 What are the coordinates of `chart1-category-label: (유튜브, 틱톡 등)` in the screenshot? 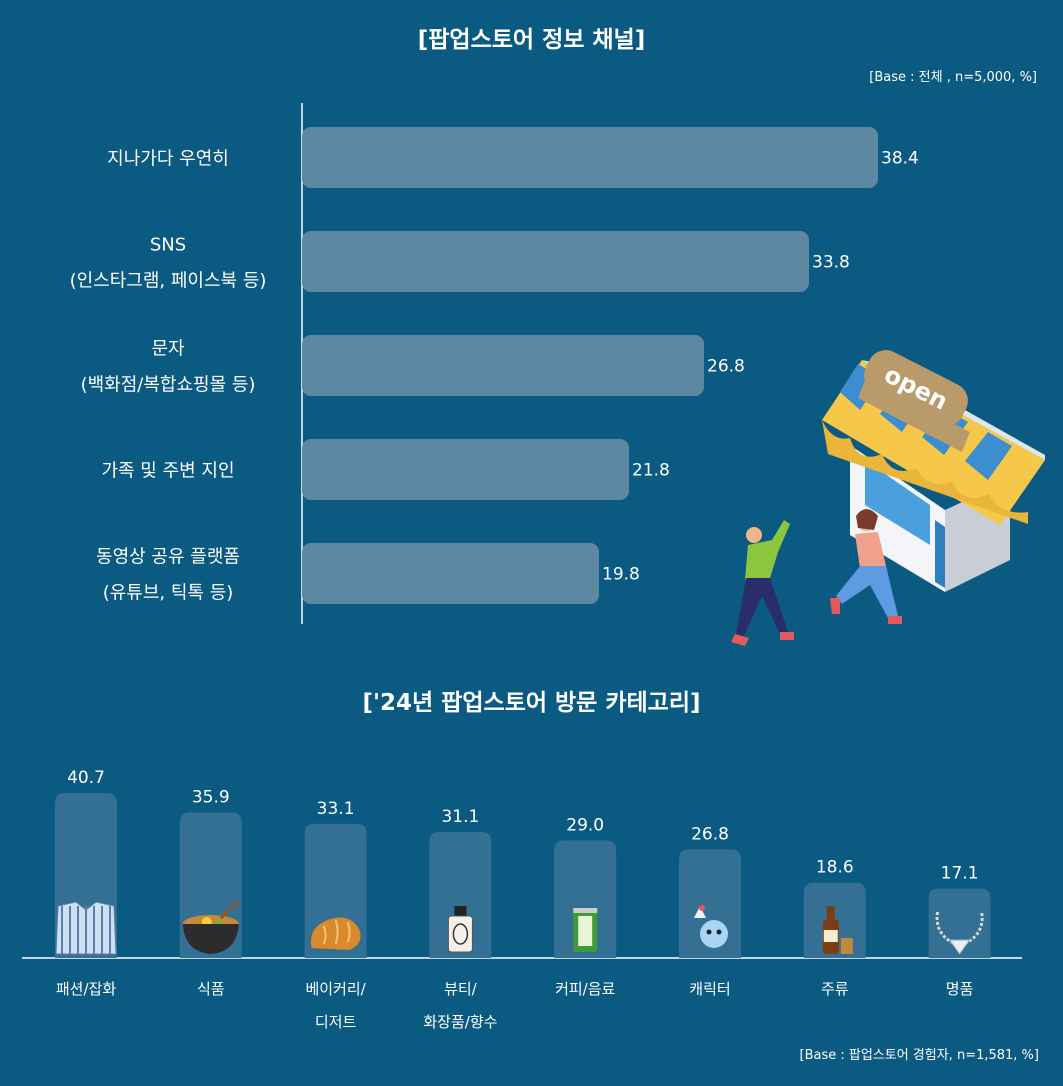 It's located at (168, 593).